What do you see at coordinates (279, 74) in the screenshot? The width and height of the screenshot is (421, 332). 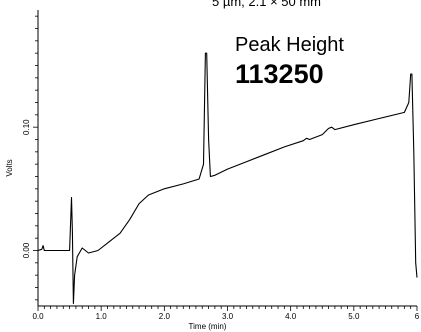 I see `peak-height-value: 113250` at bounding box center [279, 74].